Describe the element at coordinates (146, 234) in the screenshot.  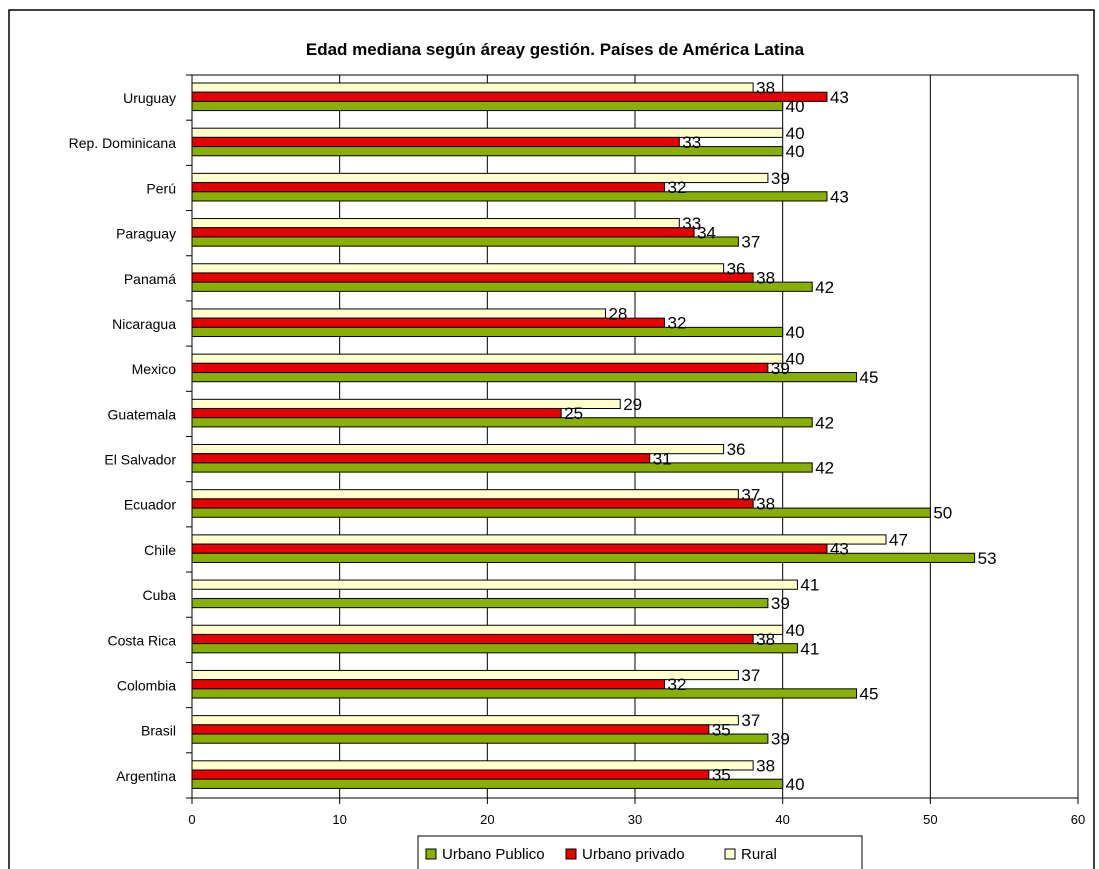
I see `category-label: Paraguay` at that location.